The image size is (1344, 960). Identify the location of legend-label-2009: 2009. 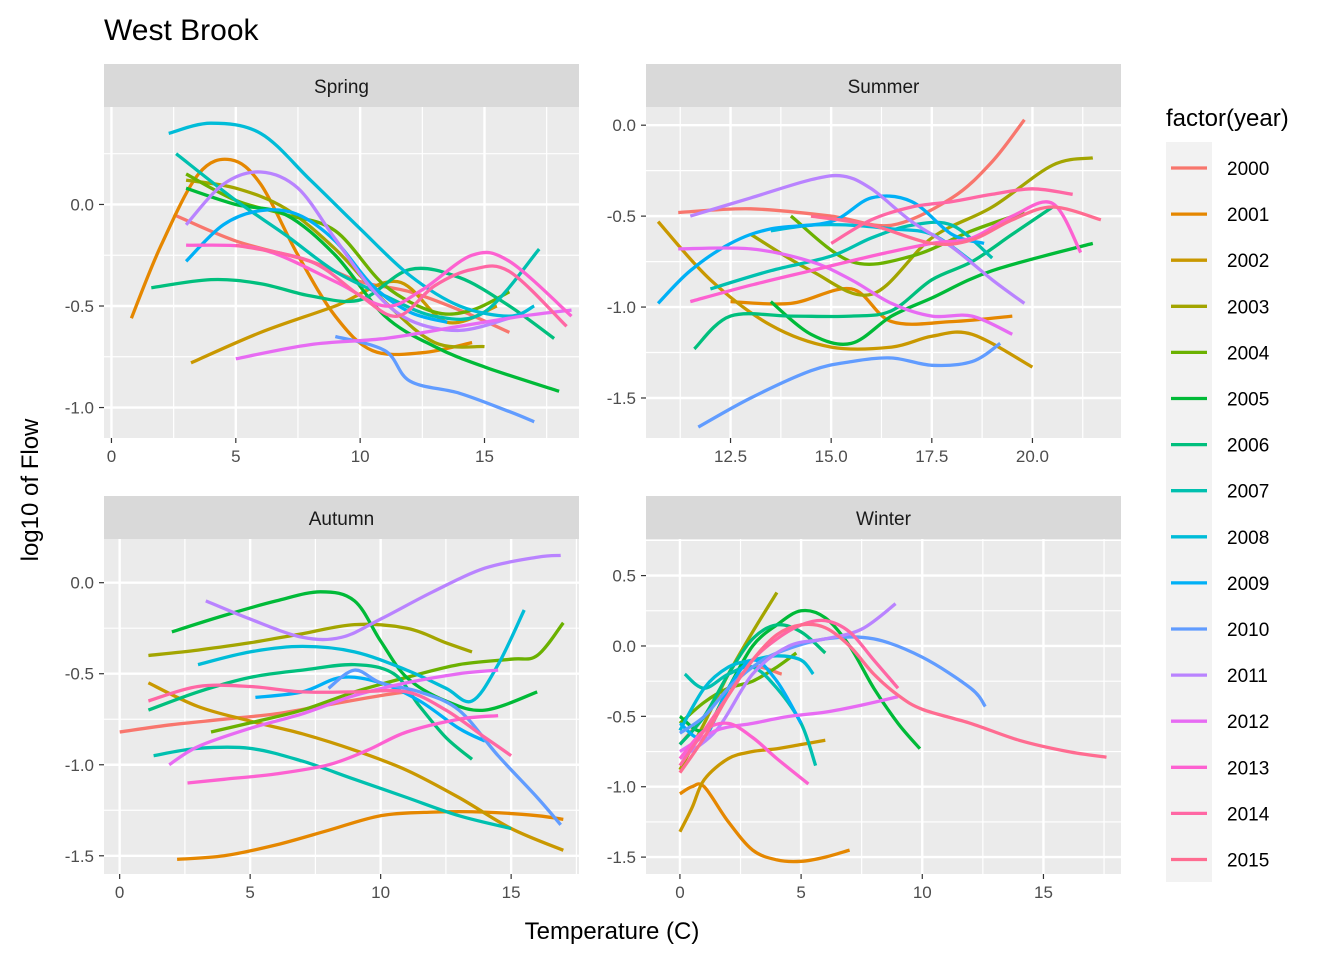
(1248, 584).